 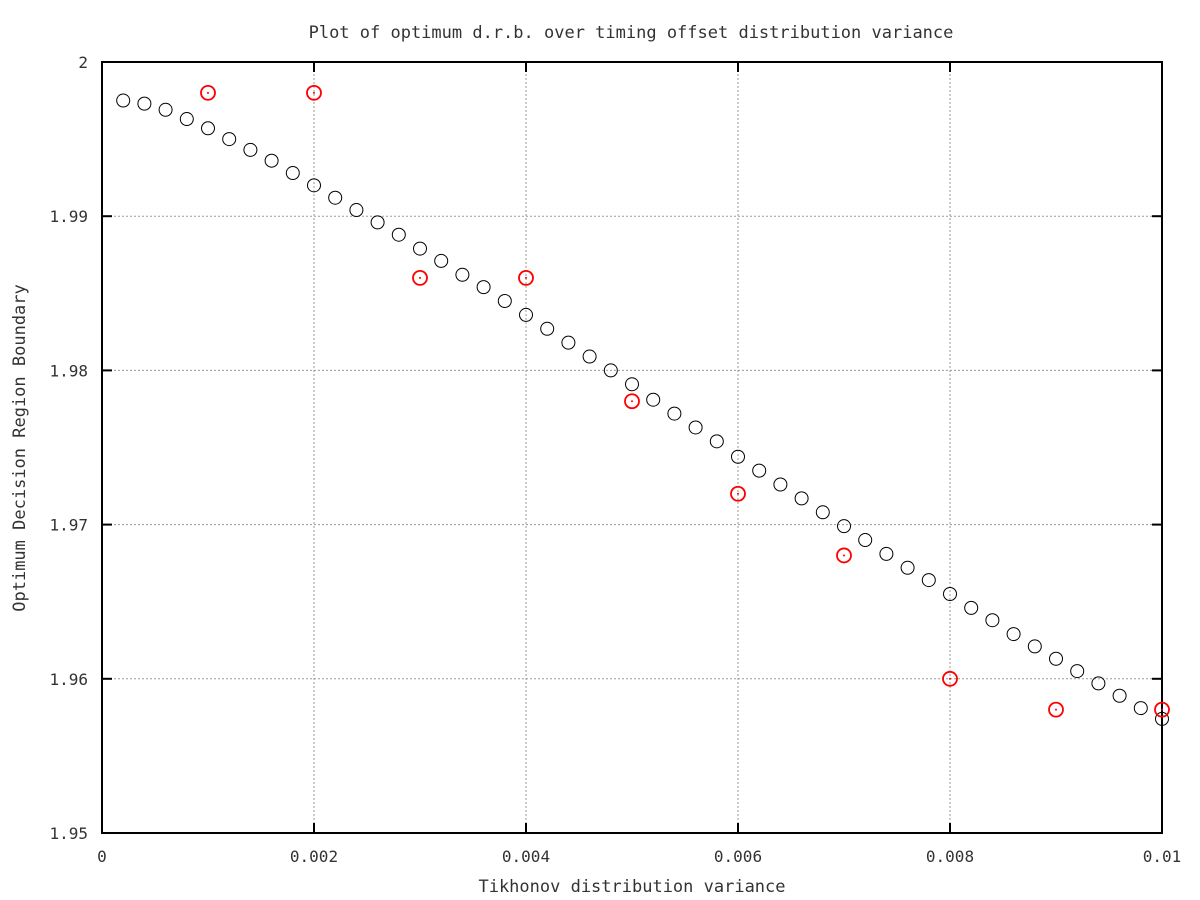 What do you see at coordinates (1162, 856) in the screenshot?
I see `x-tick-label: 0.01` at bounding box center [1162, 856].